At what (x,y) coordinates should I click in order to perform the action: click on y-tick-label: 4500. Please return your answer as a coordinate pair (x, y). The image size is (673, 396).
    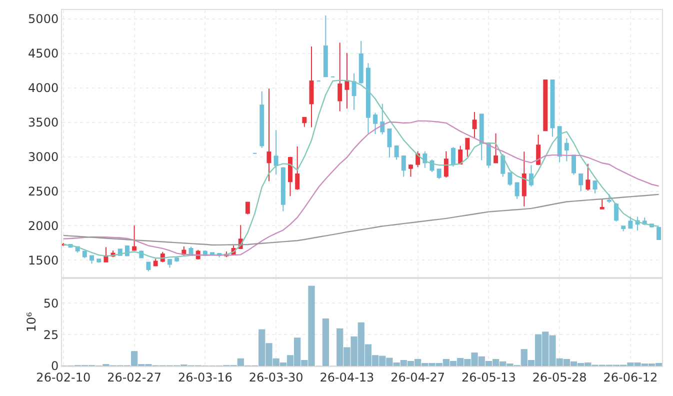
    Looking at the image, I should click on (43, 53).